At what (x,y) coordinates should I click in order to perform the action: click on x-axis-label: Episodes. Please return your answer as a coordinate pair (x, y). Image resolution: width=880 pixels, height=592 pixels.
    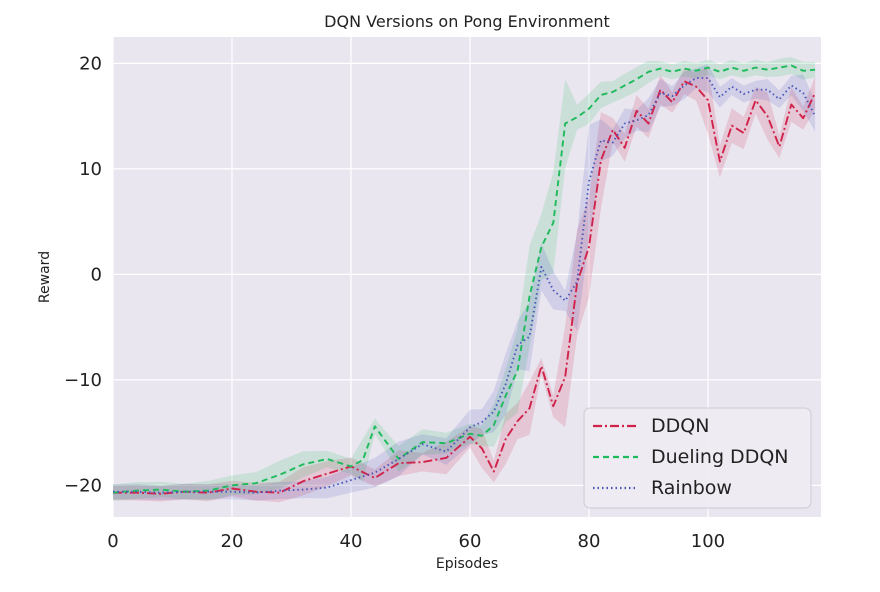
    Looking at the image, I should click on (467, 564).